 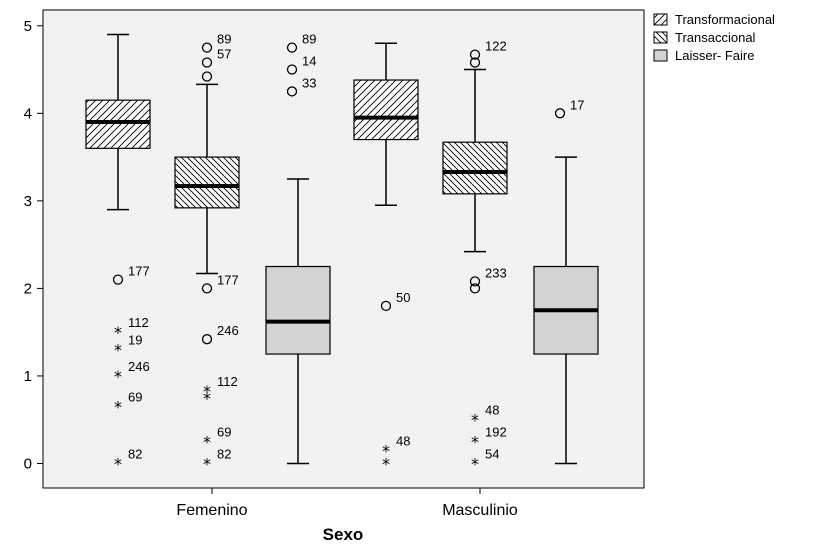 I want to click on outlier-label: 233, so click(x=496, y=272).